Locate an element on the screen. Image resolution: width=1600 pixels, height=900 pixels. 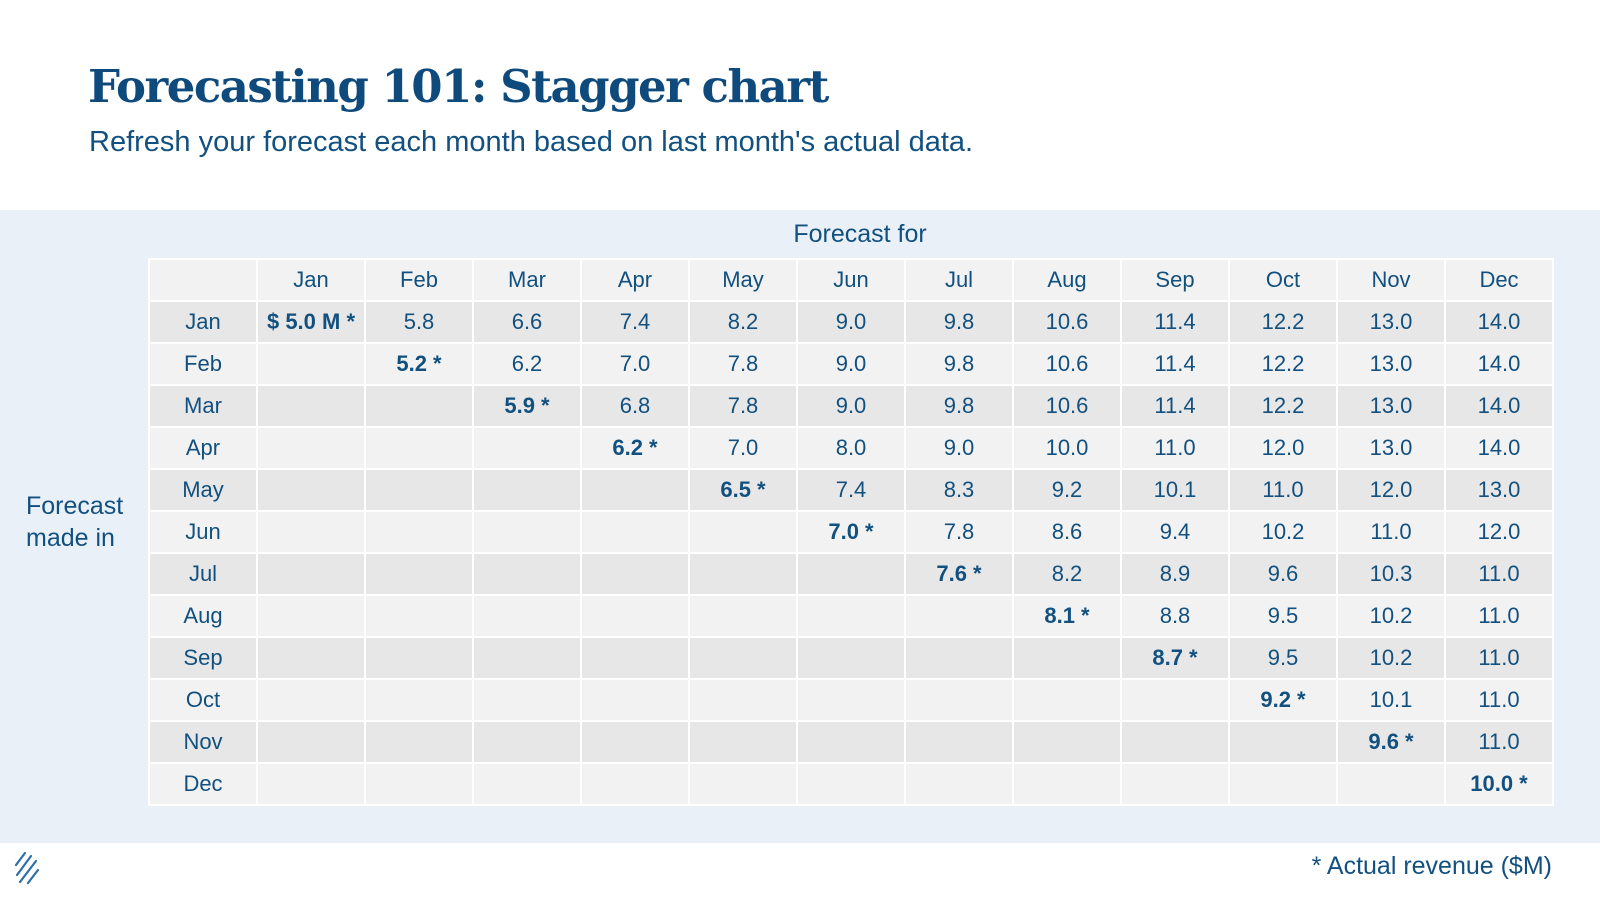
column-header-mar: Mar is located at coordinates (527, 280).